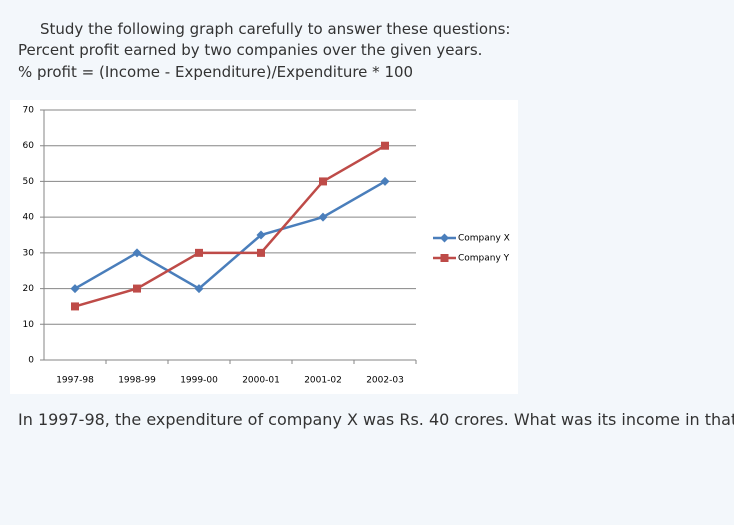  What do you see at coordinates (29, 289) in the screenshot?
I see `y-tick-label: 20` at bounding box center [29, 289].